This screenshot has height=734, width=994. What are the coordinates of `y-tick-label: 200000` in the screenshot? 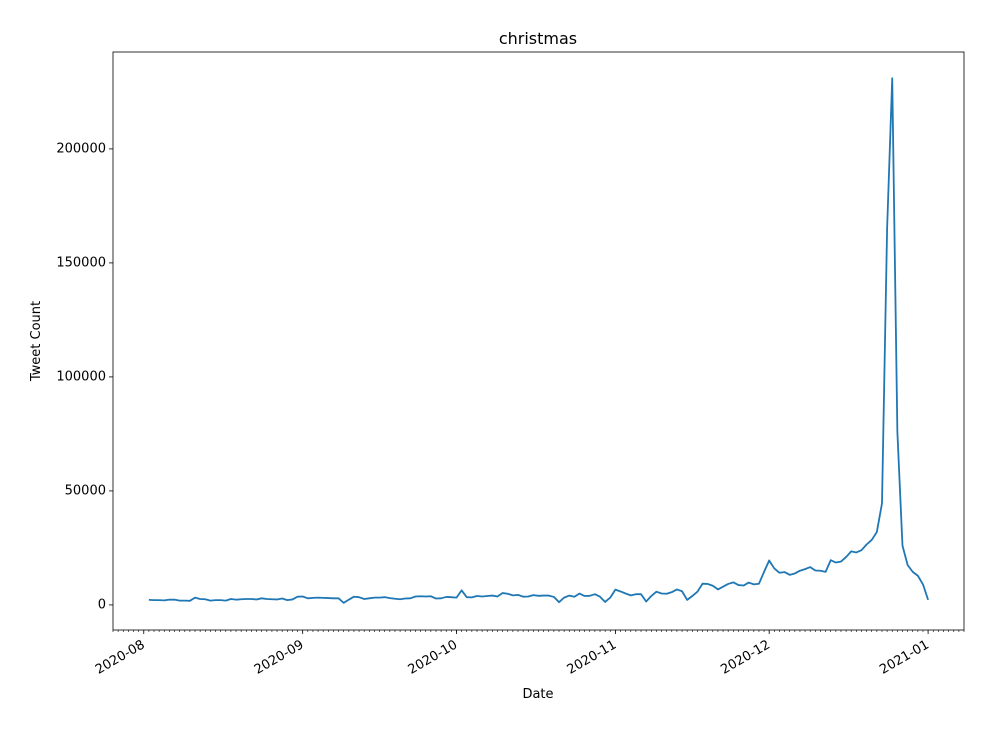 It's located at (81, 148).